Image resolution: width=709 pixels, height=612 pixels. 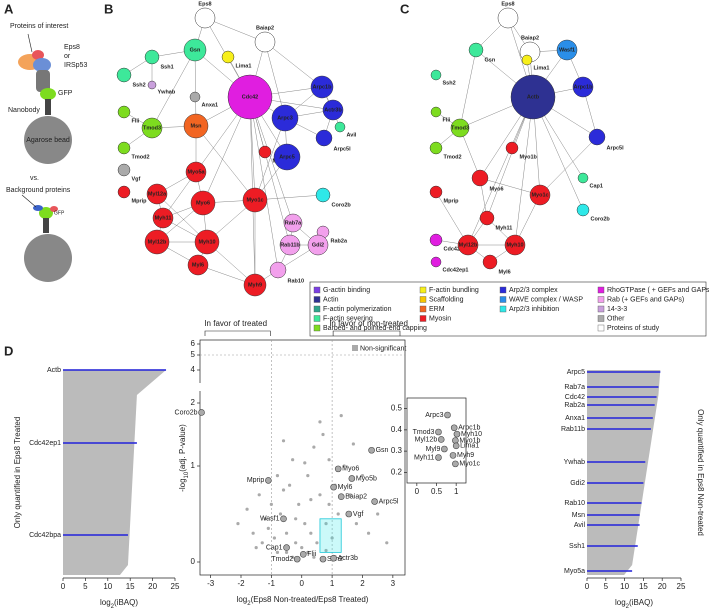 I want to click on y-tick-label: 0.4, so click(x=397, y=429).